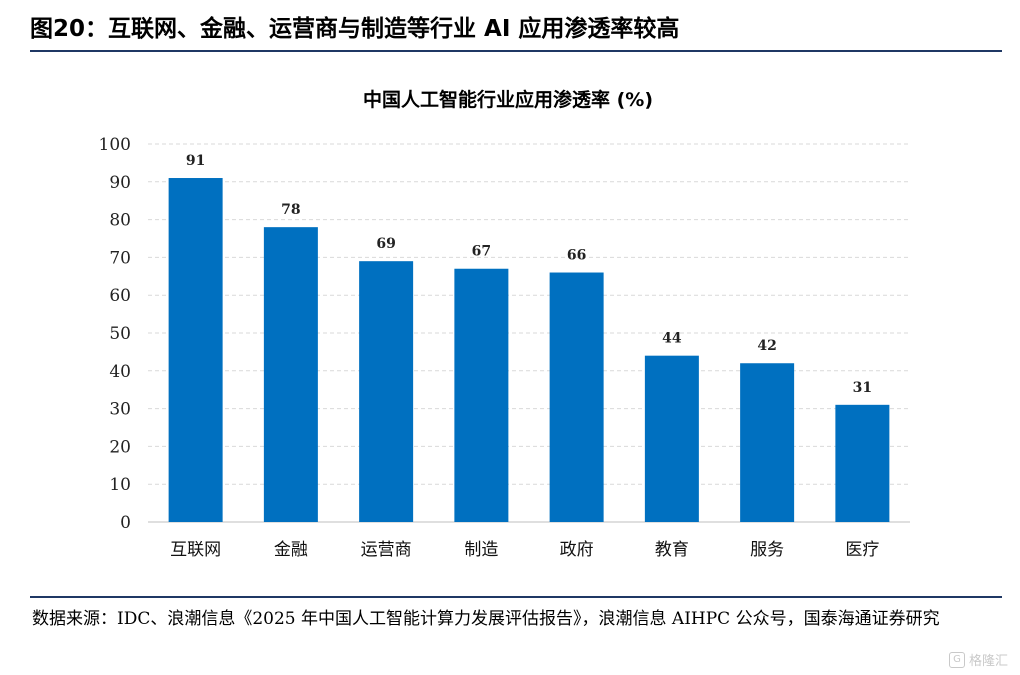  Describe the element at coordinates (120, 372) in the screenshot. I see `y-tick-label: 40` at that location.